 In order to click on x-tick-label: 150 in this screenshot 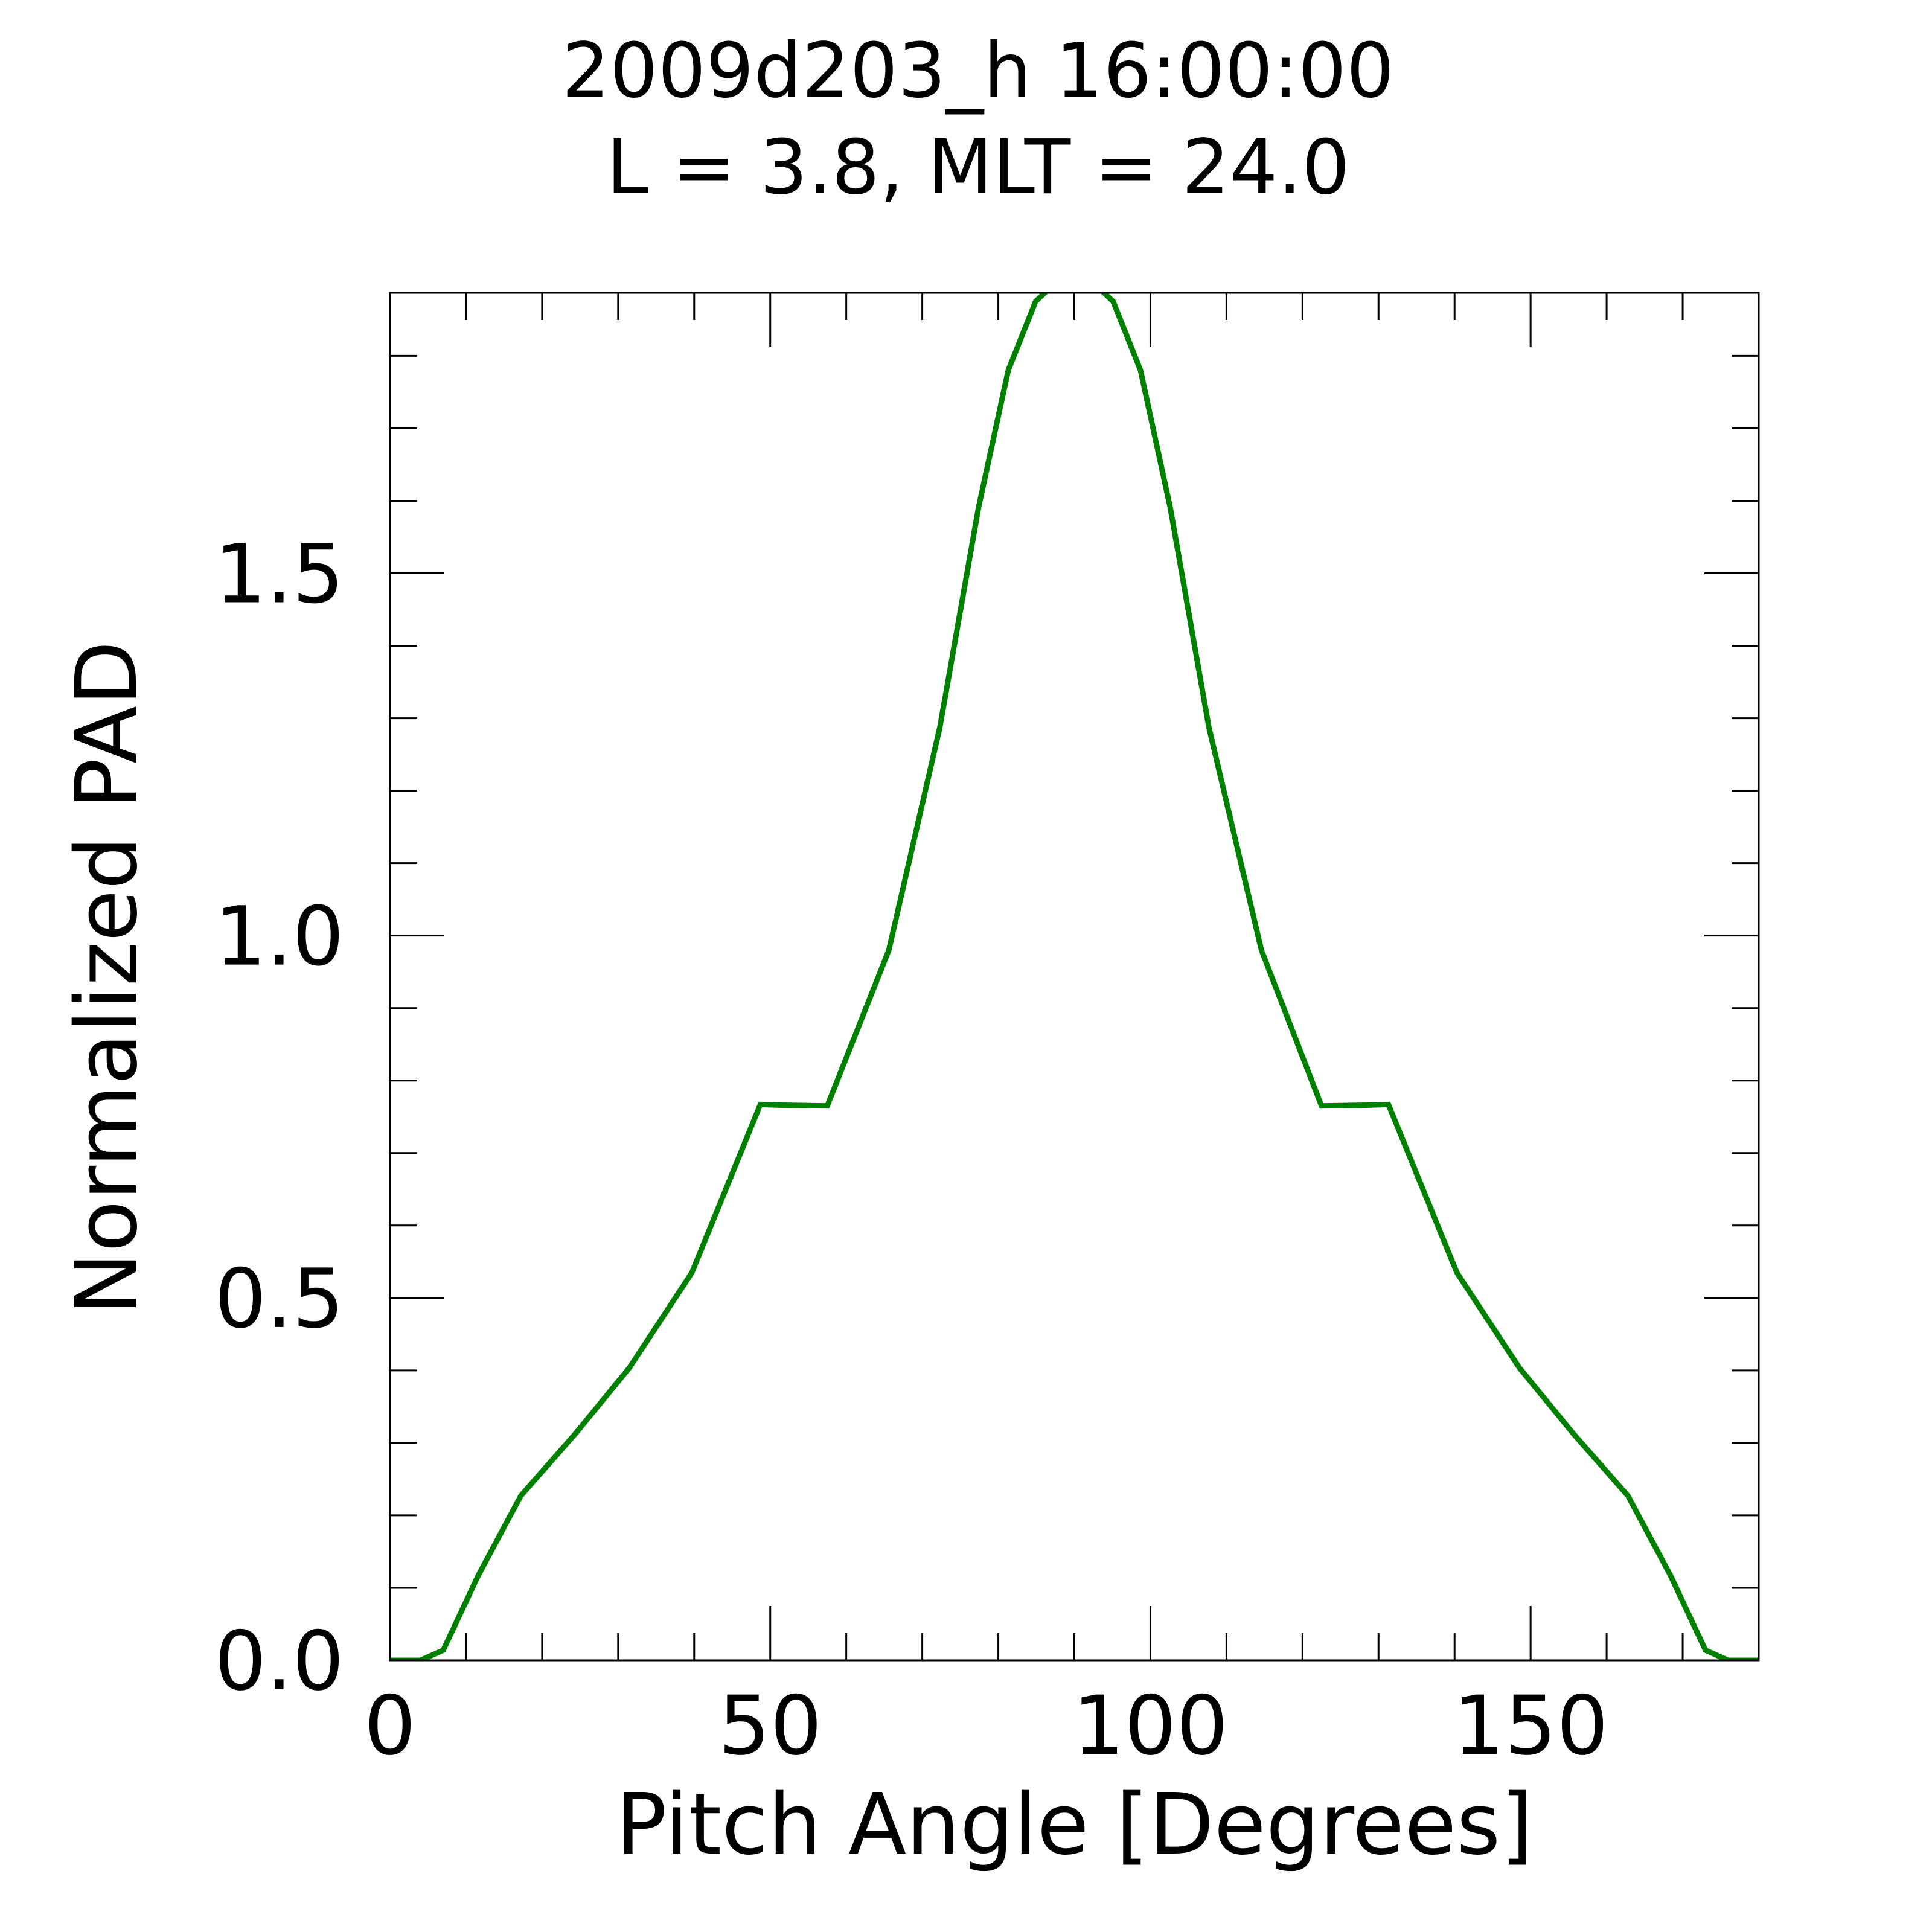, I will do `click(1530, 1726)`.